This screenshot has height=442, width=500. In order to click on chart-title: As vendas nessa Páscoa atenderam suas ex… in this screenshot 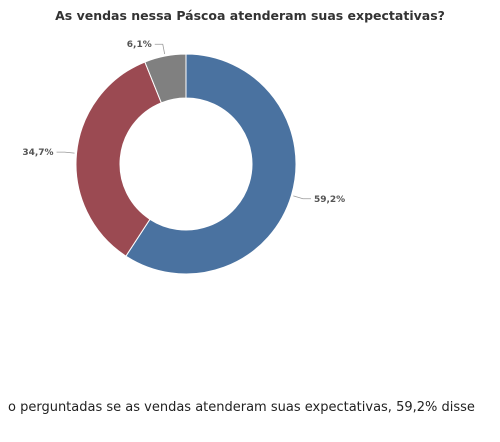, I will do `click(250, 15)`.